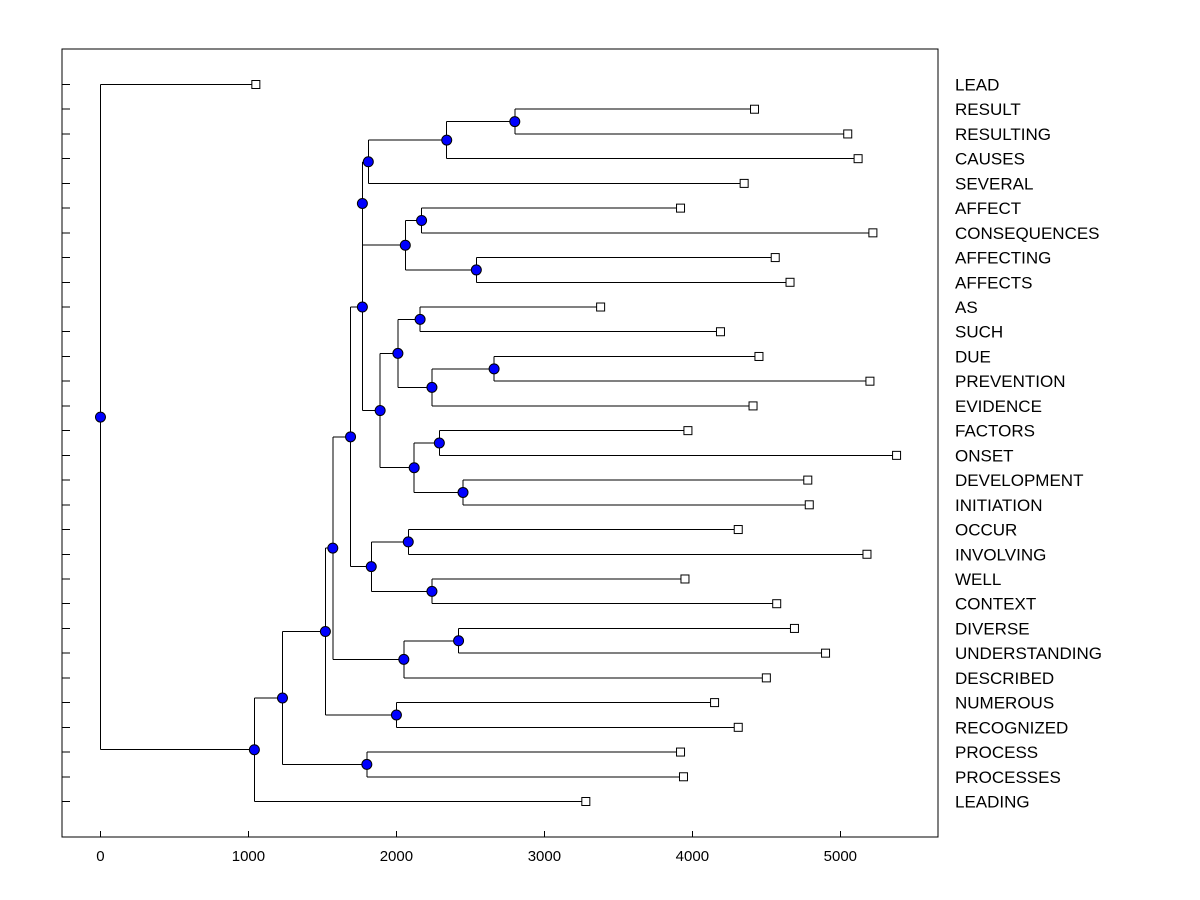 This screenshot has width=1200, height=900. Describe the element at coordinates (1028, 653) in the screenshot. I see `leaf-label: UNDERSTANDING` at that location.